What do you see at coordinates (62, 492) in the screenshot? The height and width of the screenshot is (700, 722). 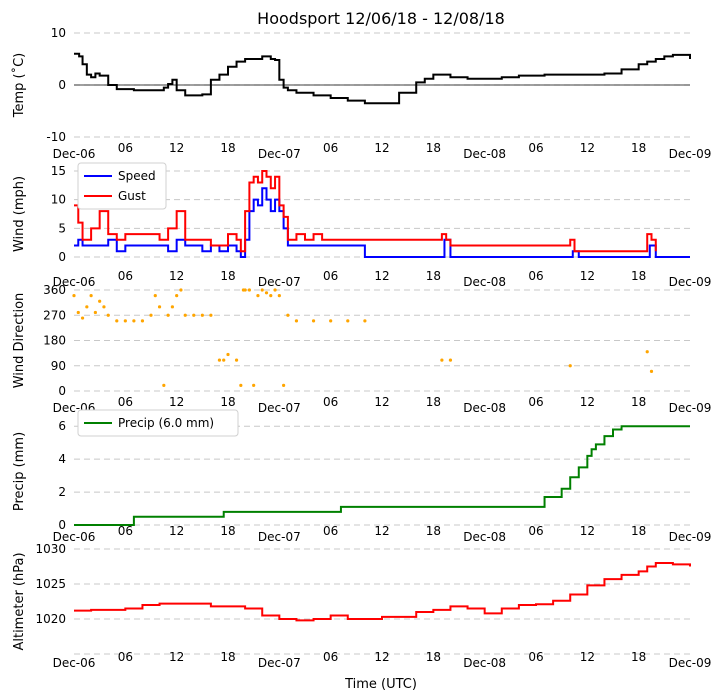 I see `y-tick-label: 2` at bounding box center [62, 492].